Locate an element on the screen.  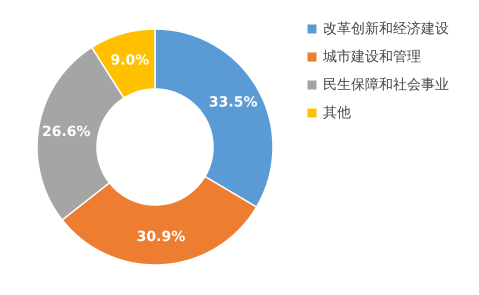
data-label: 26.6% is located at coordinates (66, 132).